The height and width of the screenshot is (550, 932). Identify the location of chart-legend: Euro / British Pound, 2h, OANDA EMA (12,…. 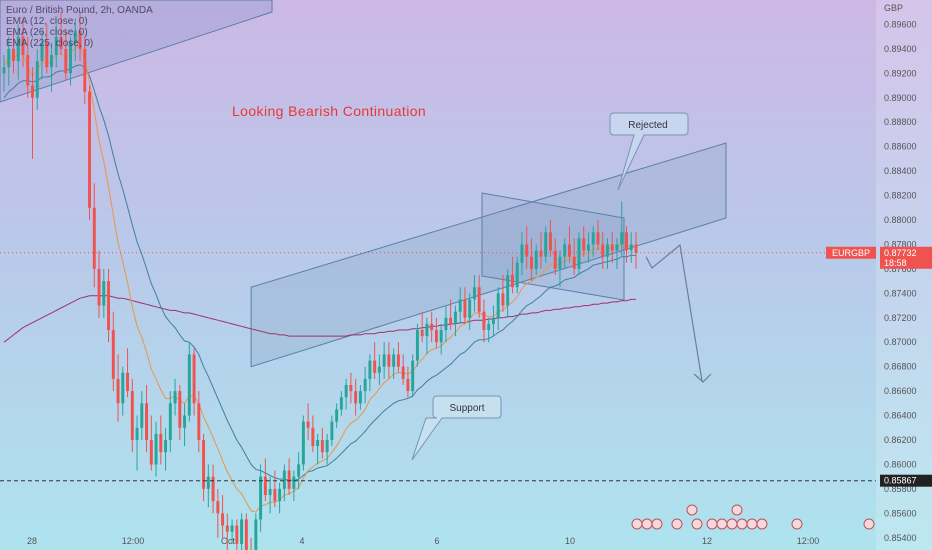
(79, 27).